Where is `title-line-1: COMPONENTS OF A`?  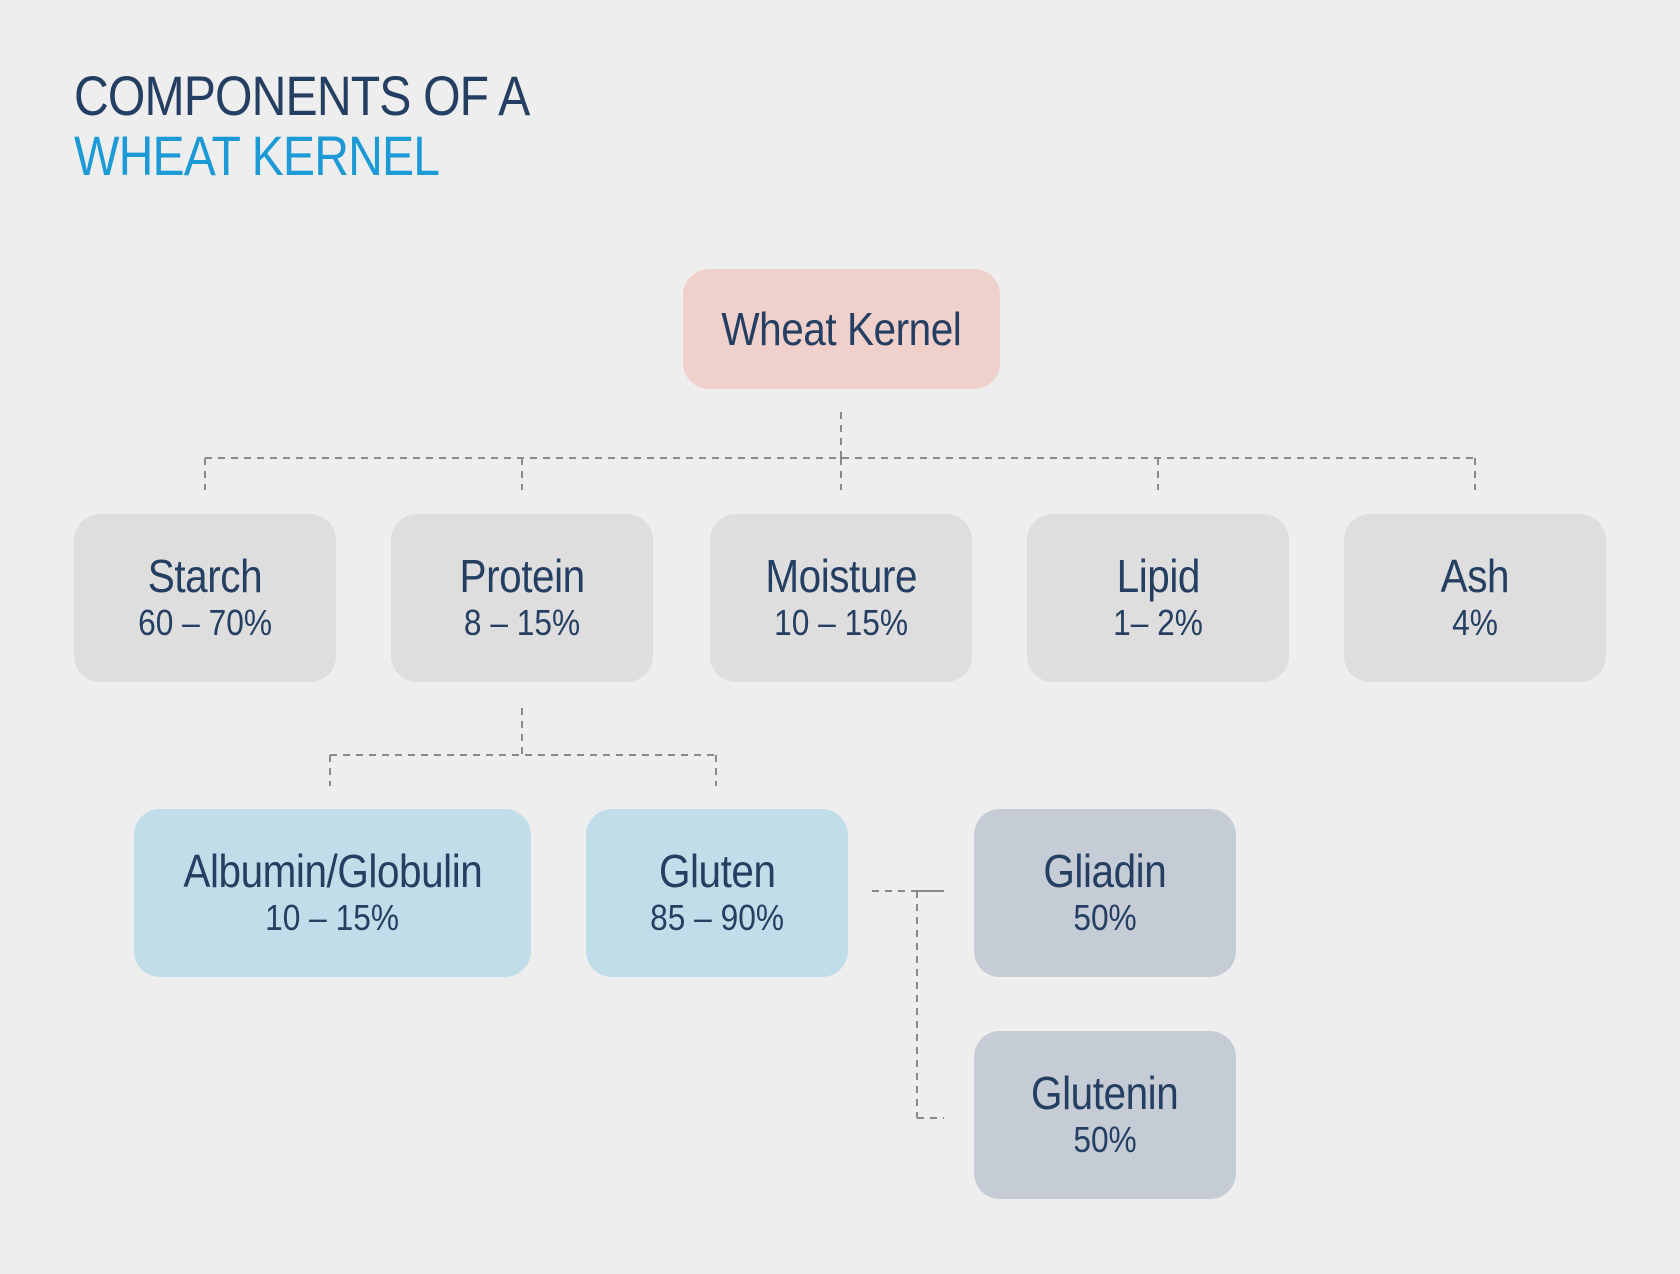
title-line-1: COMPONENTS OF A is located at coordinates (302, 95).